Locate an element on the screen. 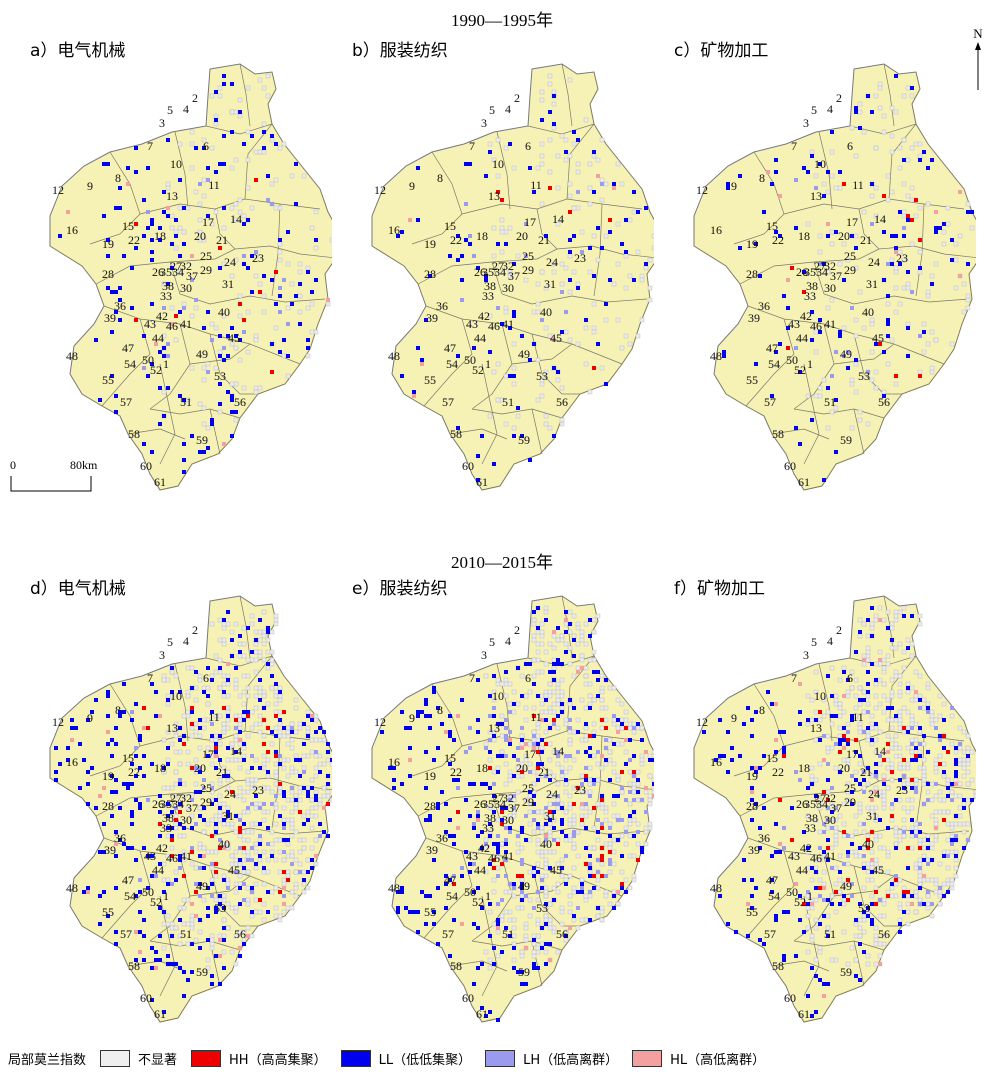  region-number: 1 is located at coordinates (810, 364).